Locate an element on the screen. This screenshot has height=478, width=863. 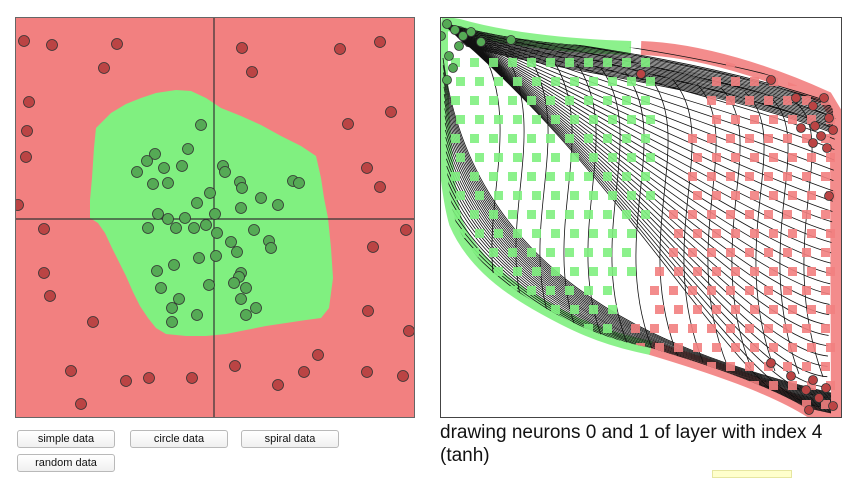
simple-data-button: simple data is located at coordinates (66, 439).